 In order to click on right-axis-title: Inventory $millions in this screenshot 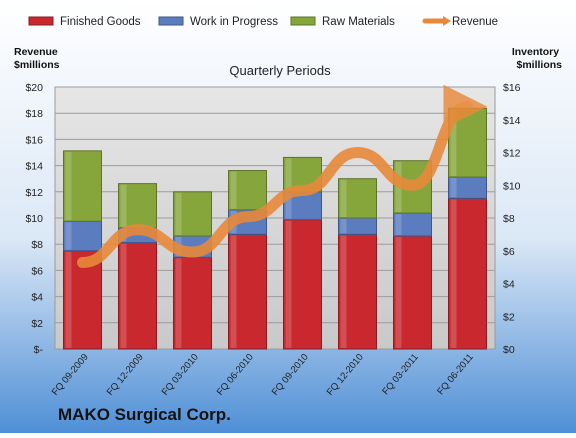, I will do `click(537, 58)`.